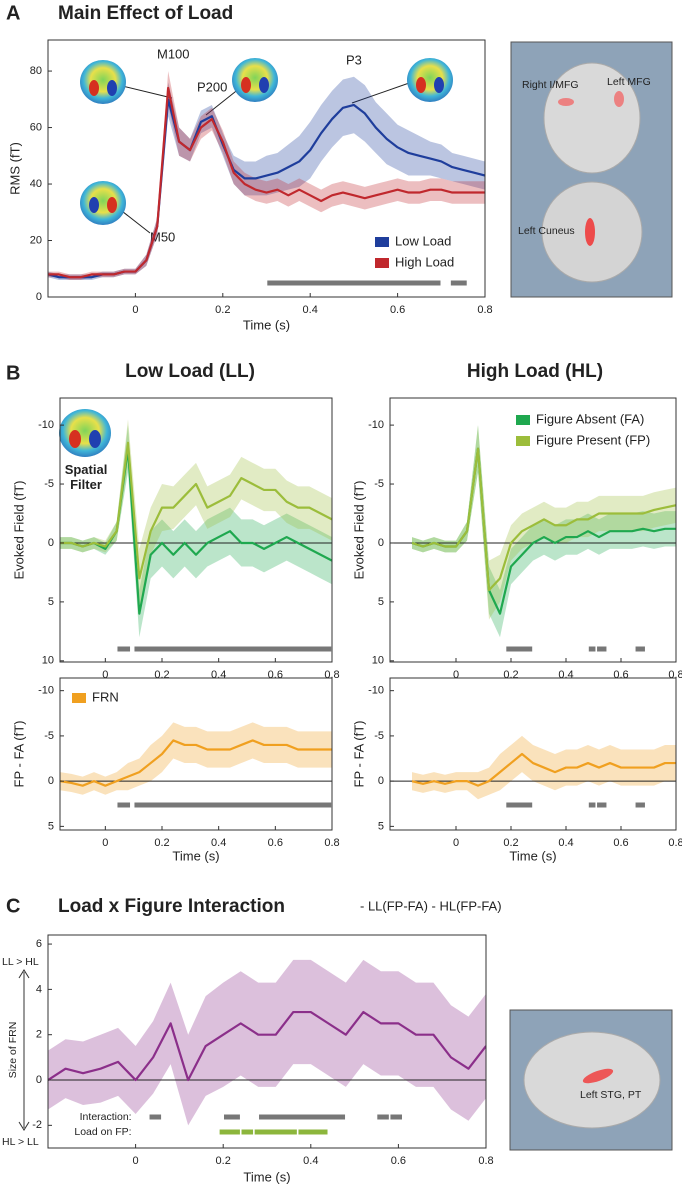 The image size is (682, 1187). Describe the element at coordinates (105, 696) in the screenshot. I see `legend-label: FRN` at that location.